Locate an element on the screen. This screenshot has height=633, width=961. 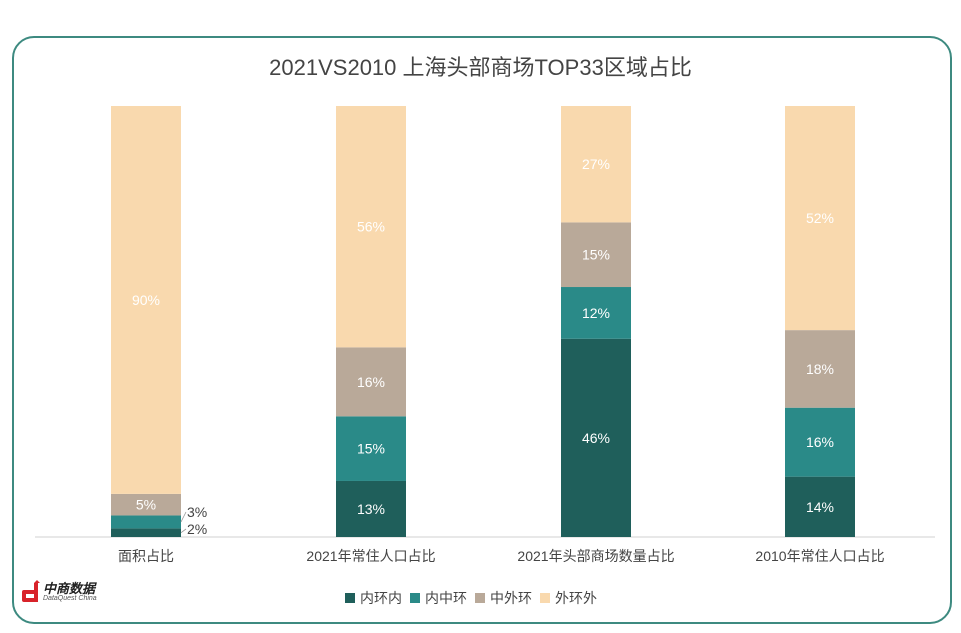
data-label: 56% is located at coordinates (371, 227).